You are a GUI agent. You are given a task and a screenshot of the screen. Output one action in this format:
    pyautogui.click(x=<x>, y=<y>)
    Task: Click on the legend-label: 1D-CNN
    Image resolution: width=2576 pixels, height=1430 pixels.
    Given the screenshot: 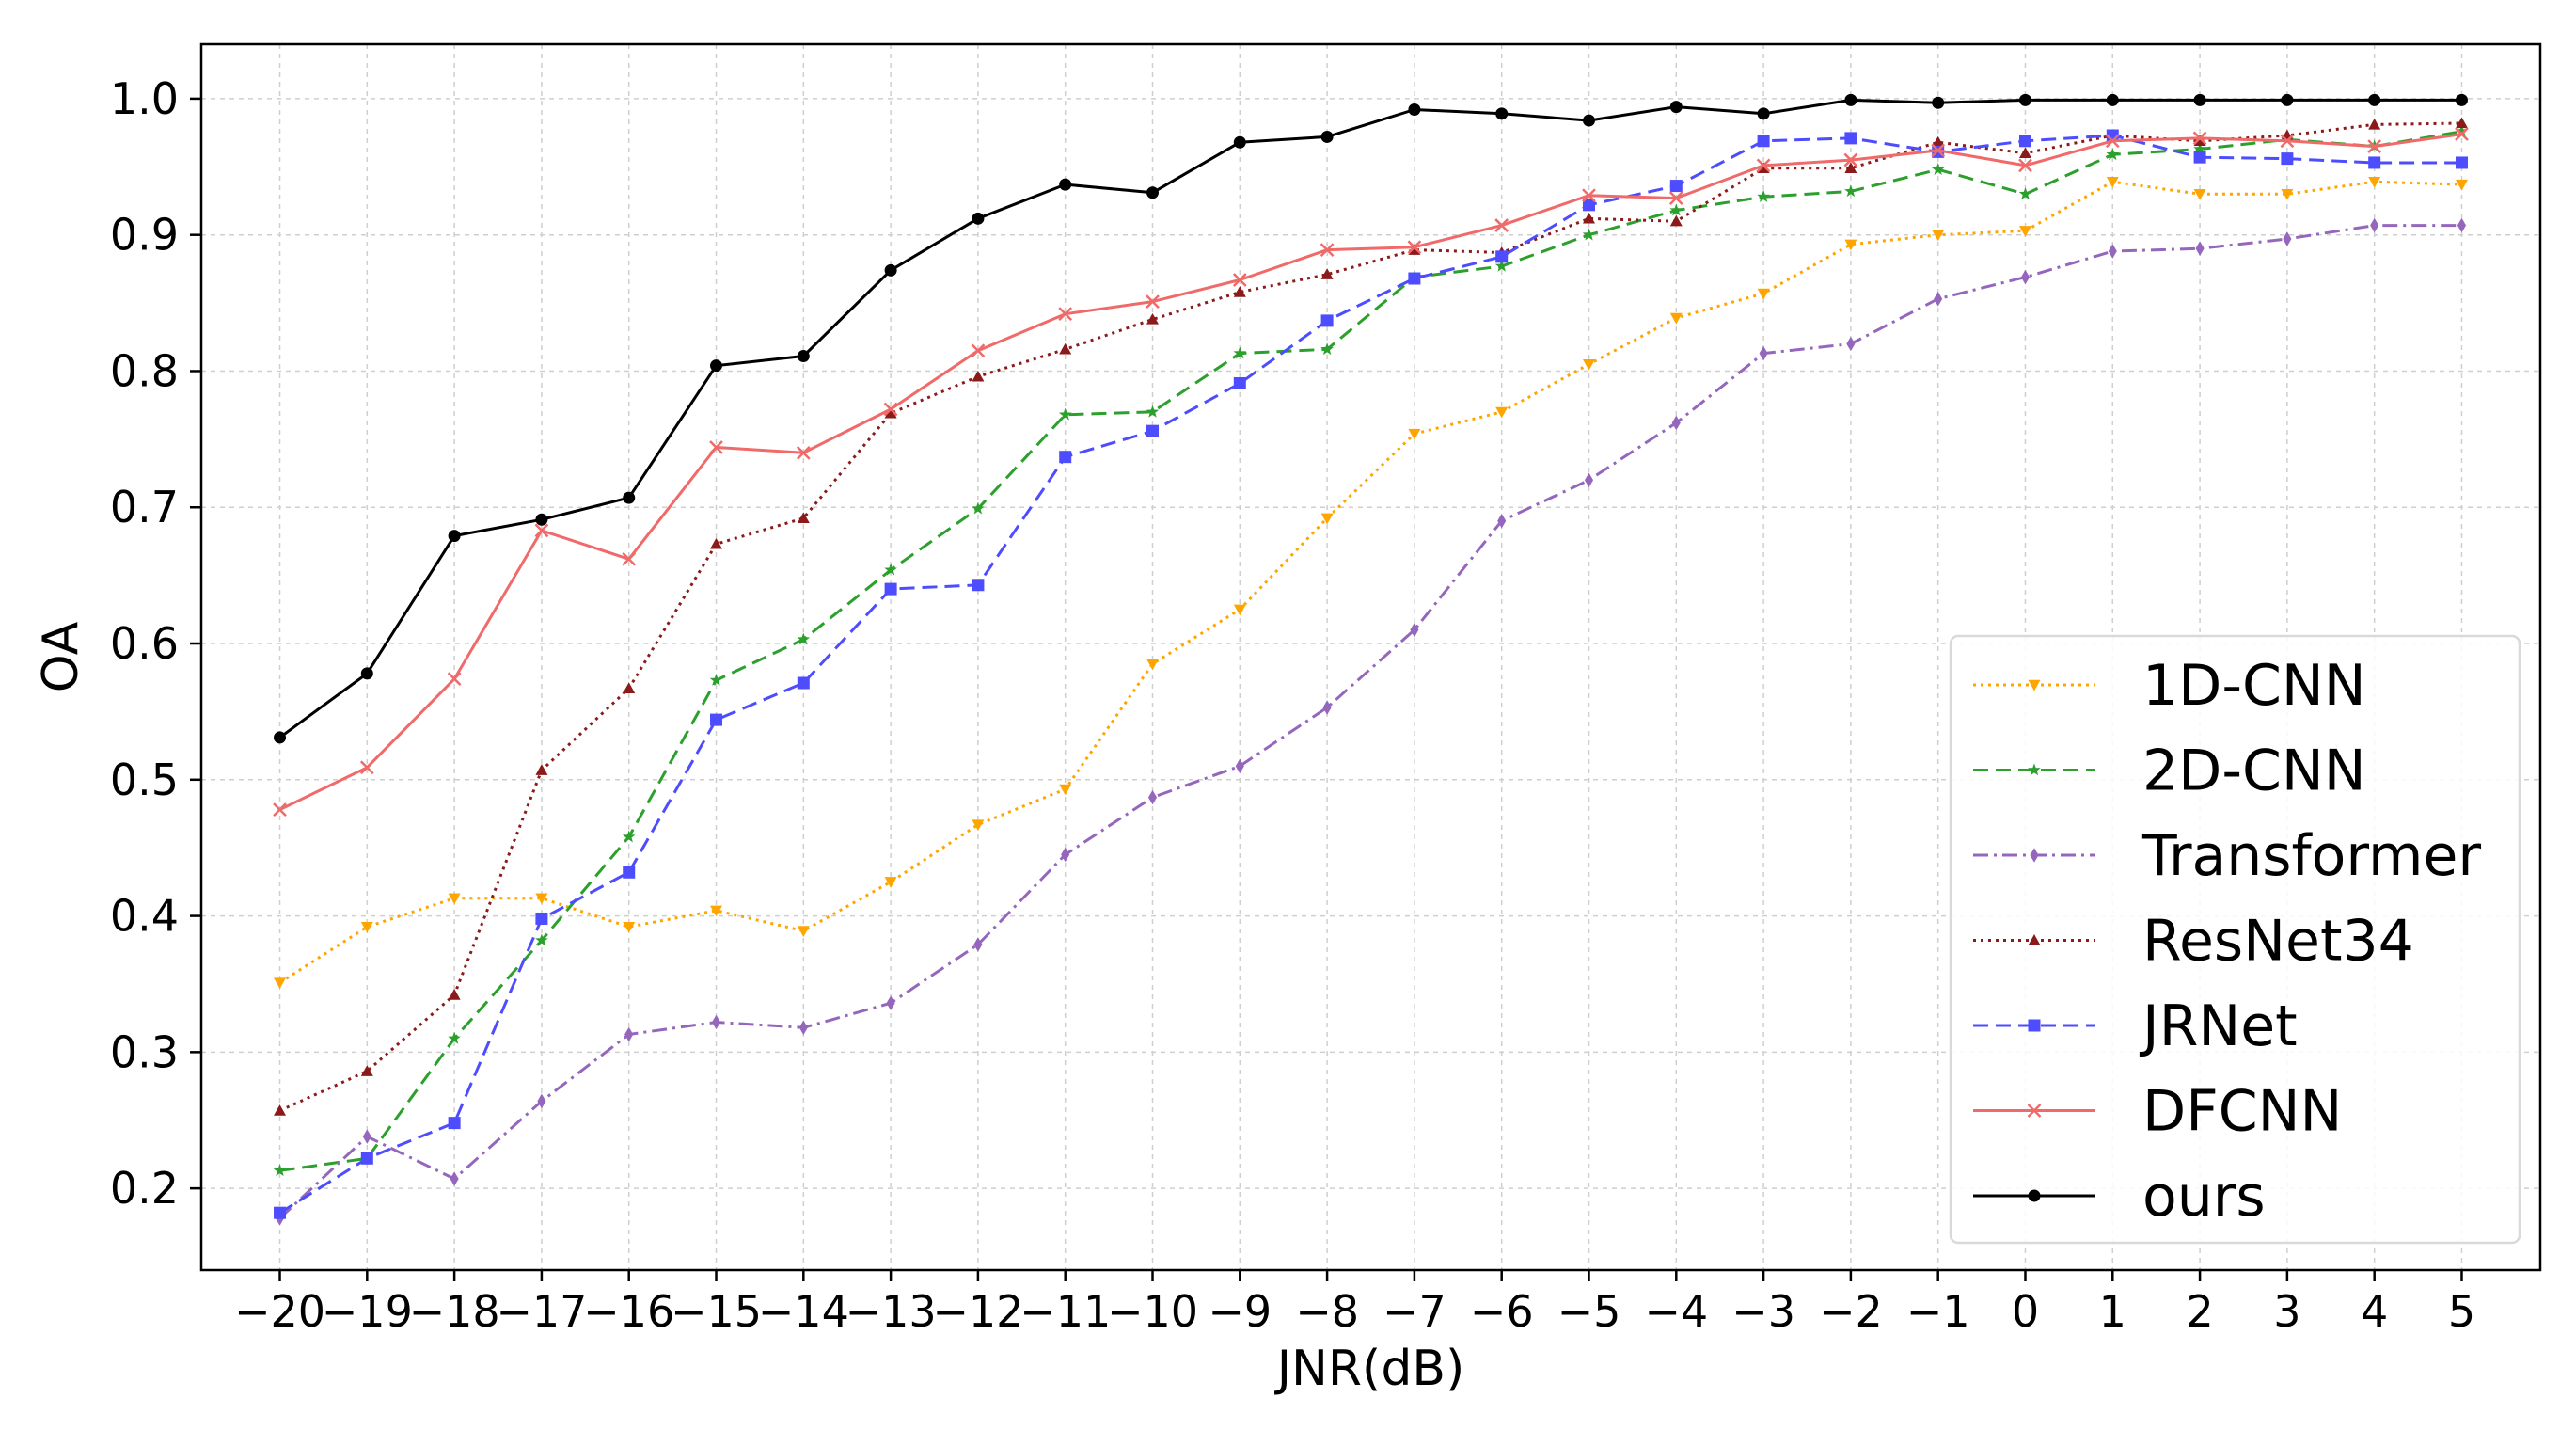 What is the action you would take?
    pyautogui.click(x=2254, y=686)
    